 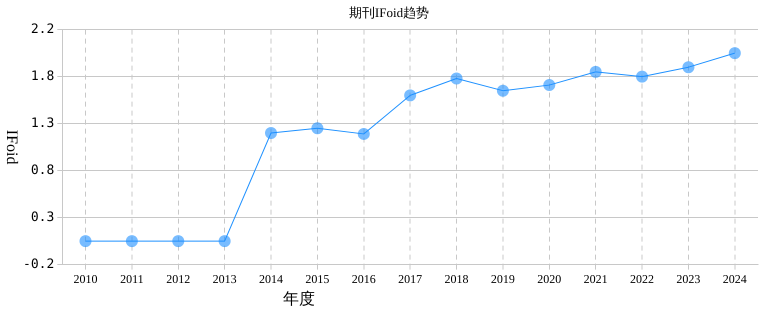 What do you see at coordinates (132, 279) in the screenshot?
I see `x-tick-label: 2011` at bounding box center [132, 279].